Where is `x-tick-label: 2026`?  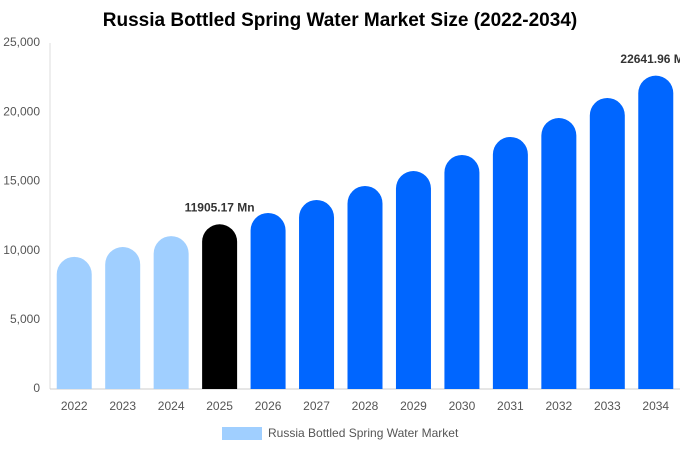
x-tick-label: 2026 is located at coordinates (268, 406).